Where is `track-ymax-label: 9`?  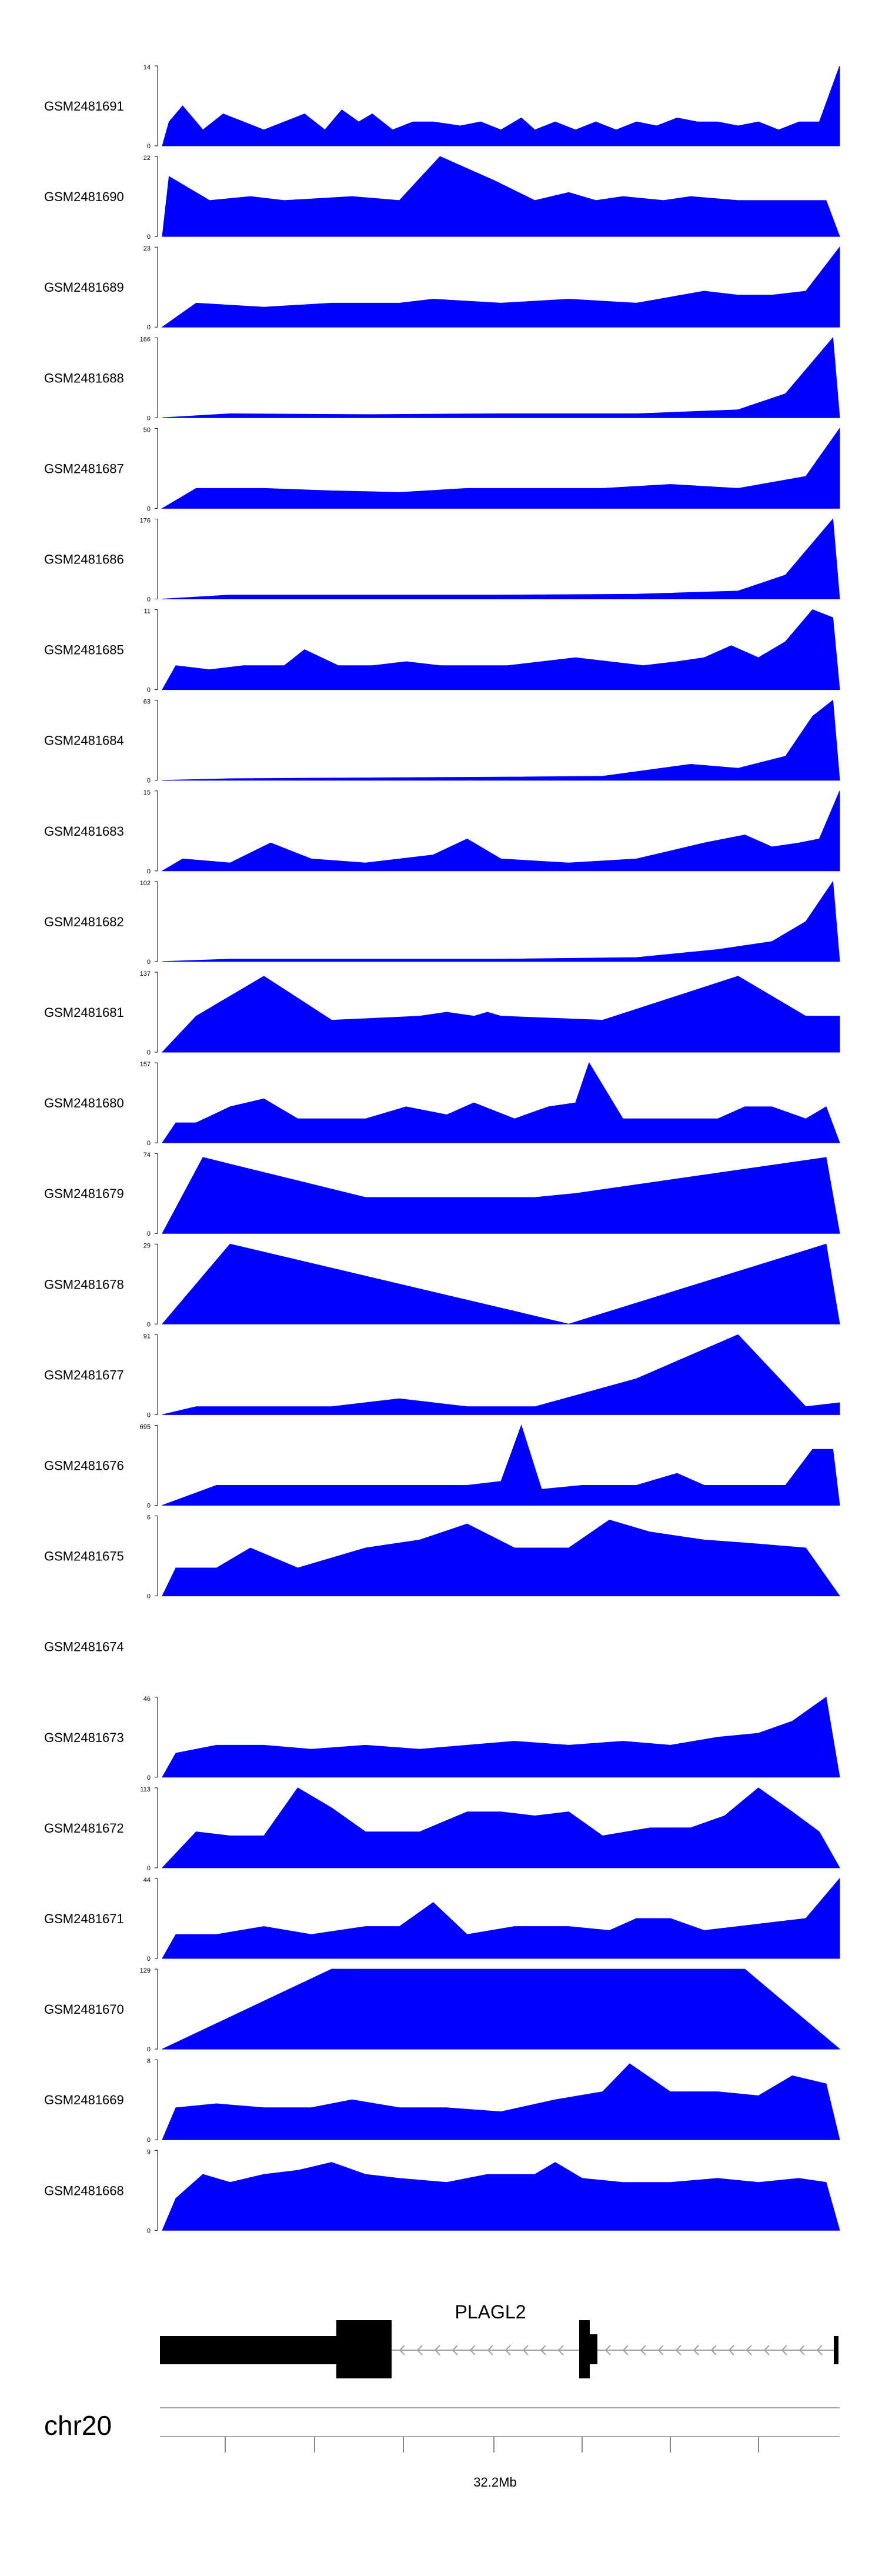
track-ymax-label: 9 is located at coordinates (149, 2151).